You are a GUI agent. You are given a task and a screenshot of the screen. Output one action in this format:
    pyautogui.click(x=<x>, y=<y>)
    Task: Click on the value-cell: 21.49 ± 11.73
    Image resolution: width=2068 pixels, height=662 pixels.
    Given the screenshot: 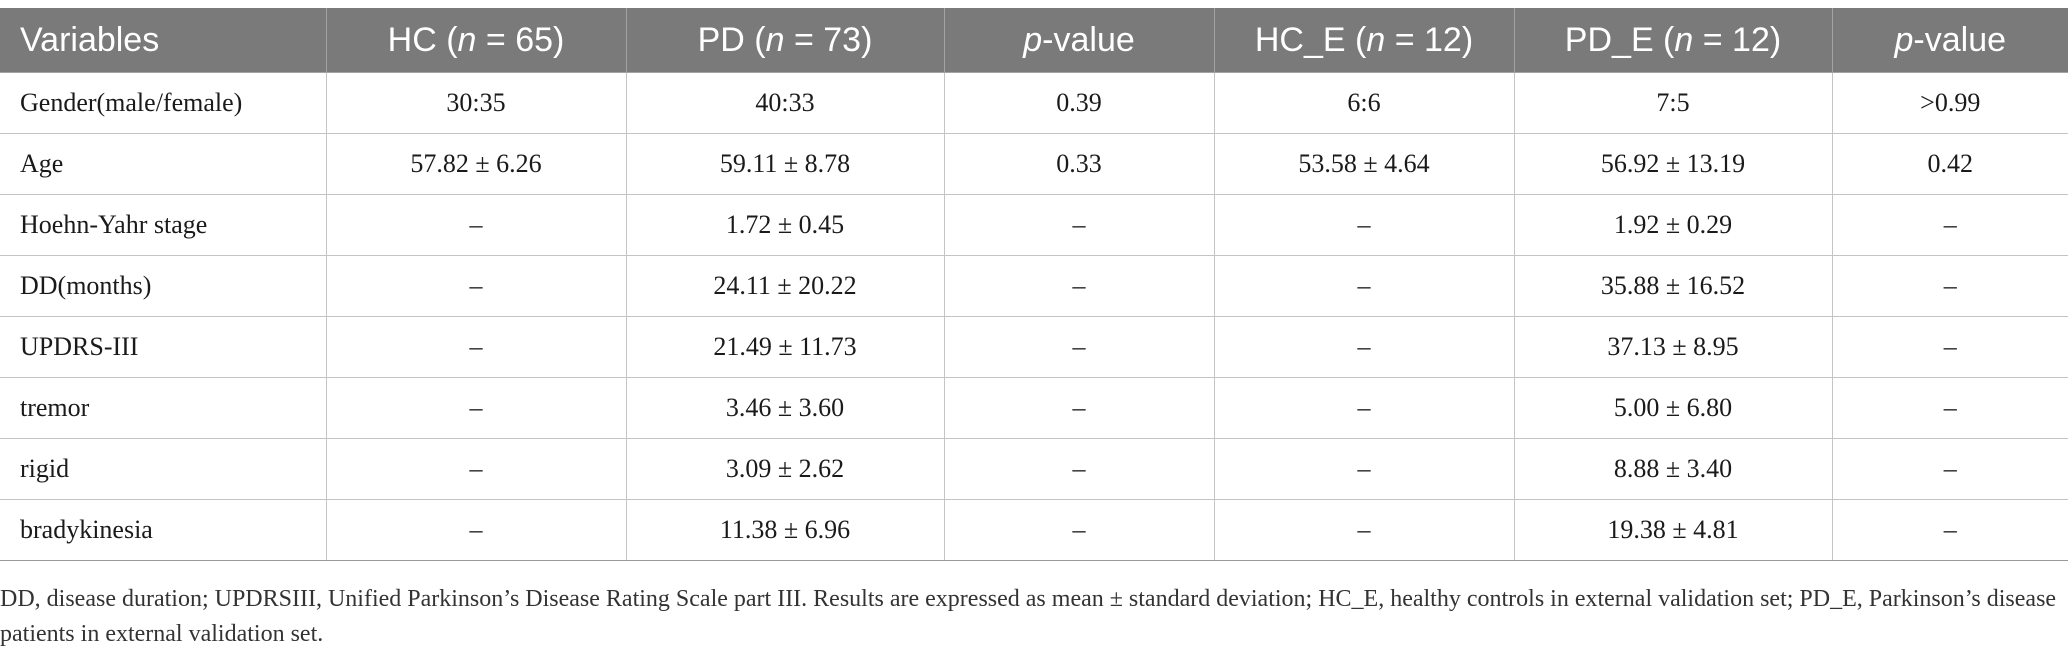 What is the action you would take?
    pyautogui.click(x=784, y=347)
    